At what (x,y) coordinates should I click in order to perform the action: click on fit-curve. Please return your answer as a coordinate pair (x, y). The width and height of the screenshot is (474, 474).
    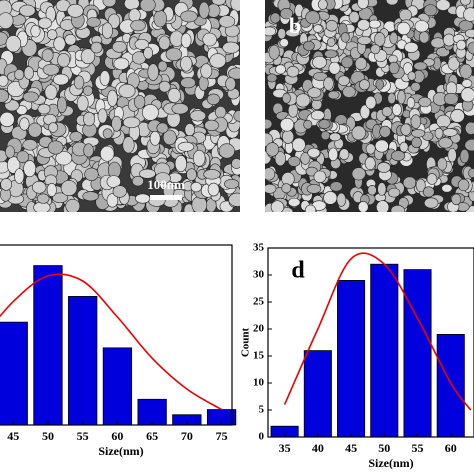
    Looking at the image, I should click on (111, 342).